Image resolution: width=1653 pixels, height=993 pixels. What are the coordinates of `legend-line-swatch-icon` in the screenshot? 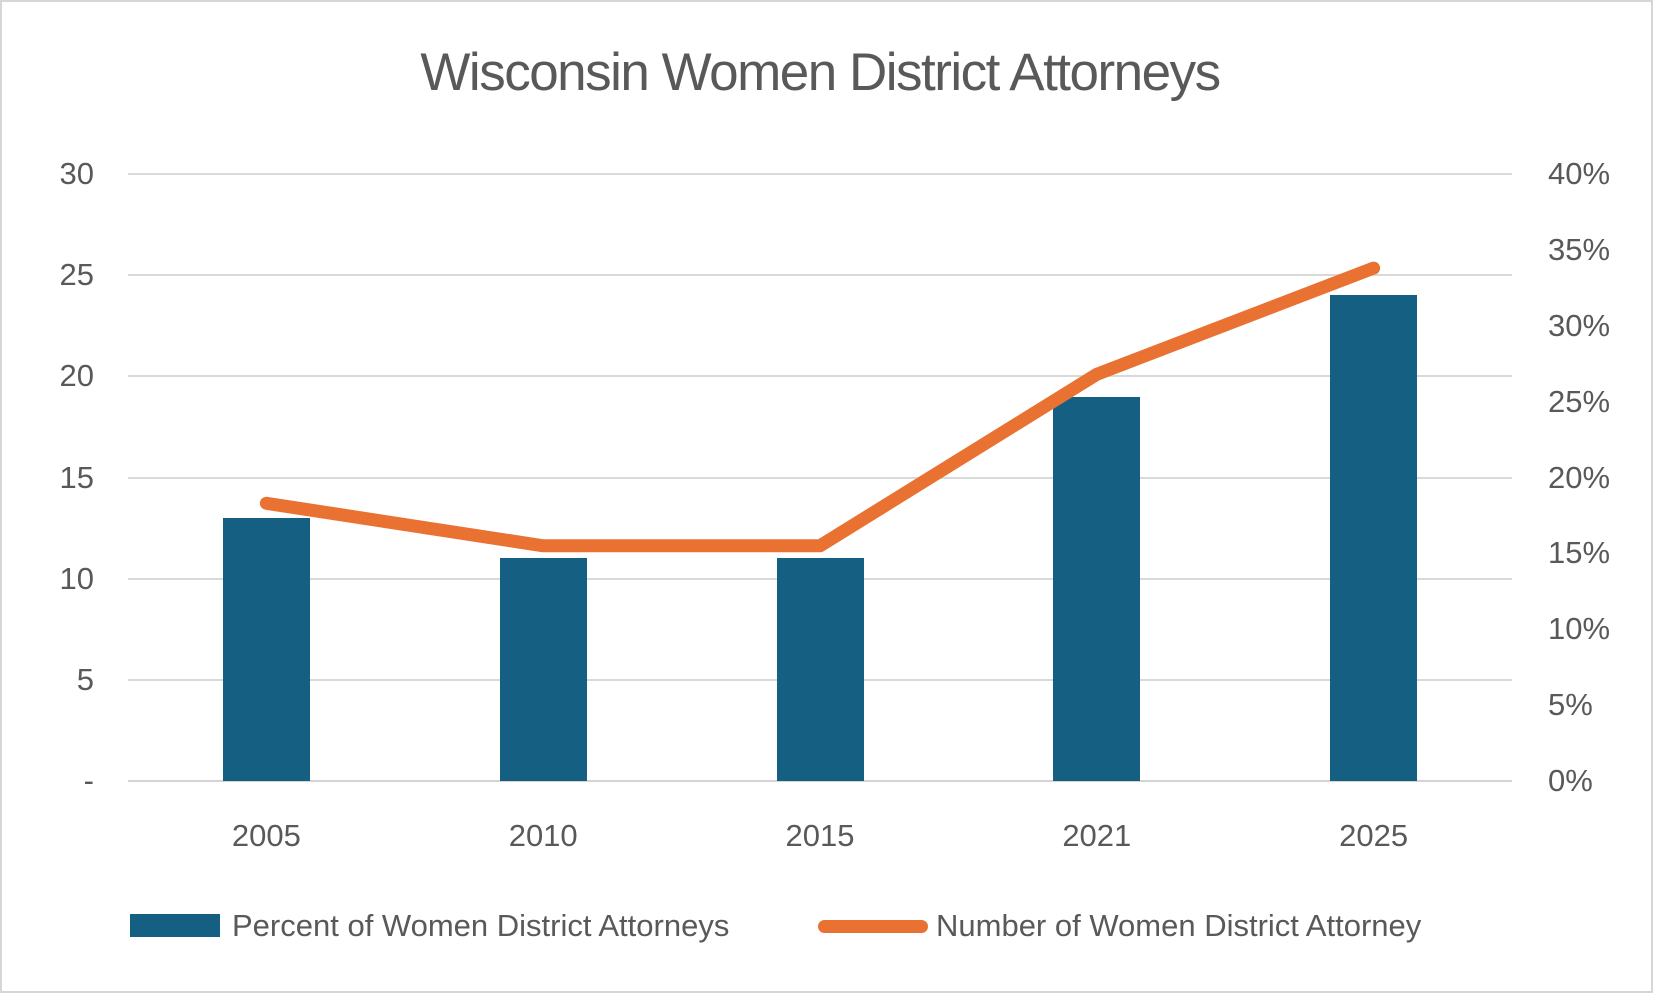 It's located at (873, 926).